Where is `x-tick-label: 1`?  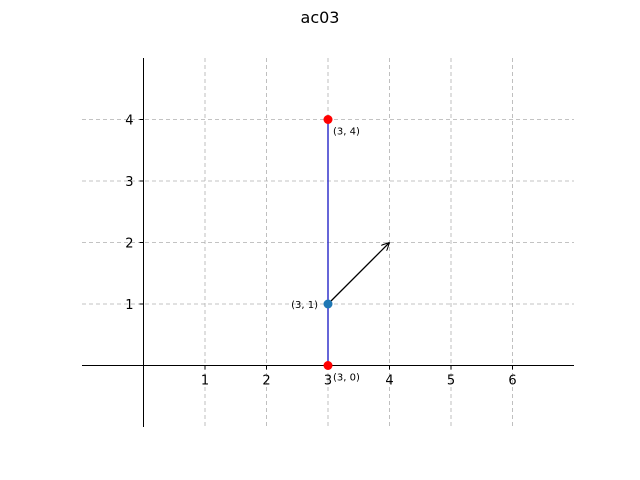
x-tick-label: 1 is located at coordinates (205, 381).